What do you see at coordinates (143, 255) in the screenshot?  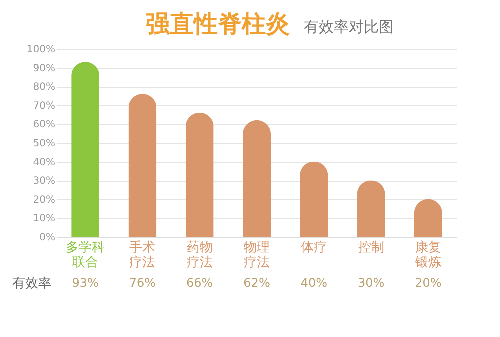 I see `x-tick-label: 手术疗法` at bounding box center [143, 255].